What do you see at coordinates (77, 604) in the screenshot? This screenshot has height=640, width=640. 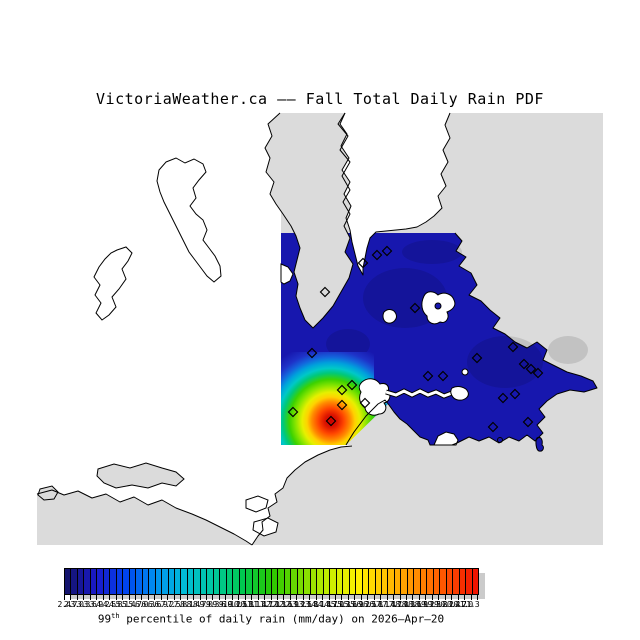 I see `colorbar-tick-label: 3.0` at bounding box center [77, 604].